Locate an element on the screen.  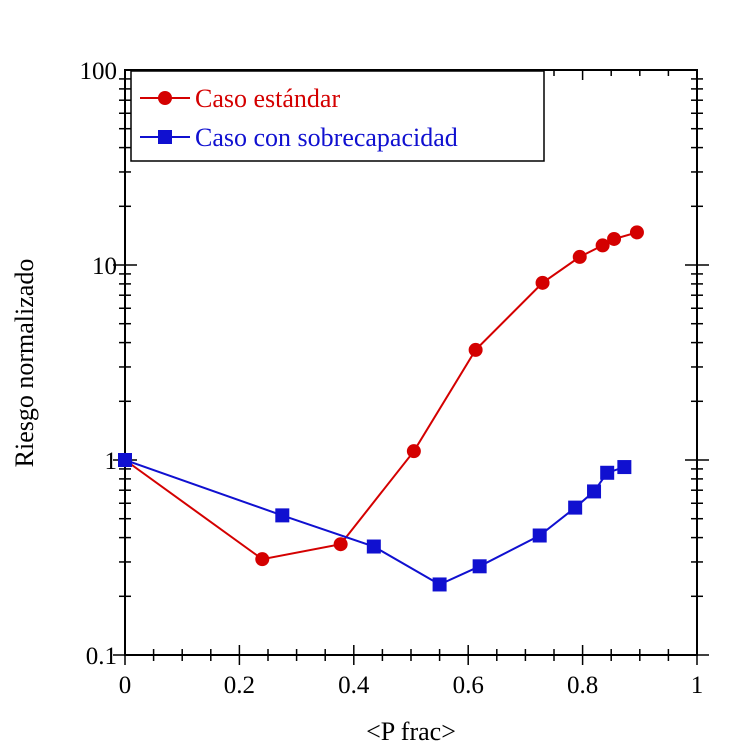
y-tick-label: 100 is located at coordinates (99, 71).